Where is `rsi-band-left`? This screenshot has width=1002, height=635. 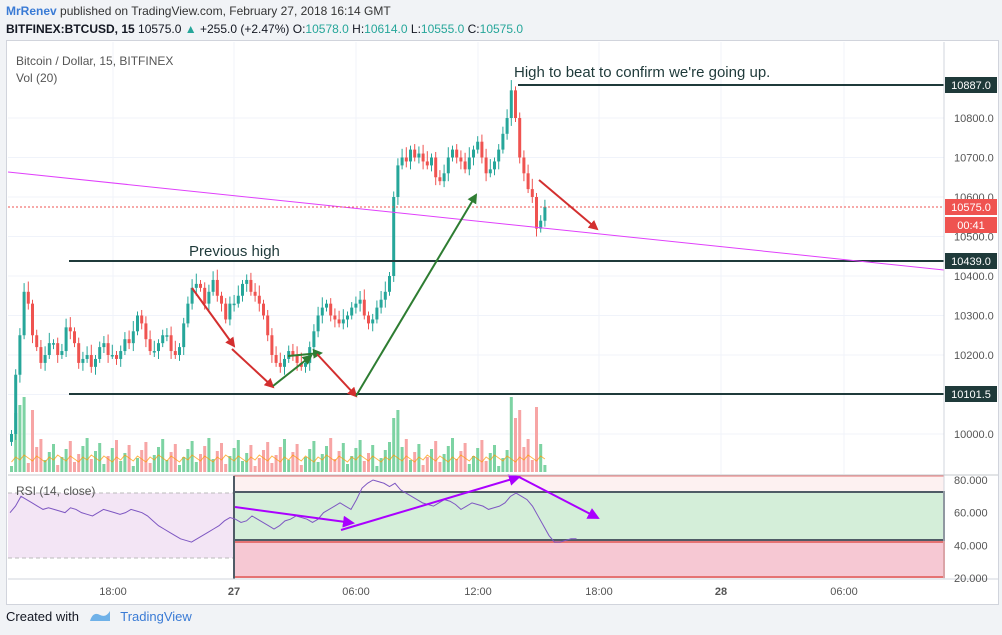
rsi-band-left is located at coordinates (121, 525).